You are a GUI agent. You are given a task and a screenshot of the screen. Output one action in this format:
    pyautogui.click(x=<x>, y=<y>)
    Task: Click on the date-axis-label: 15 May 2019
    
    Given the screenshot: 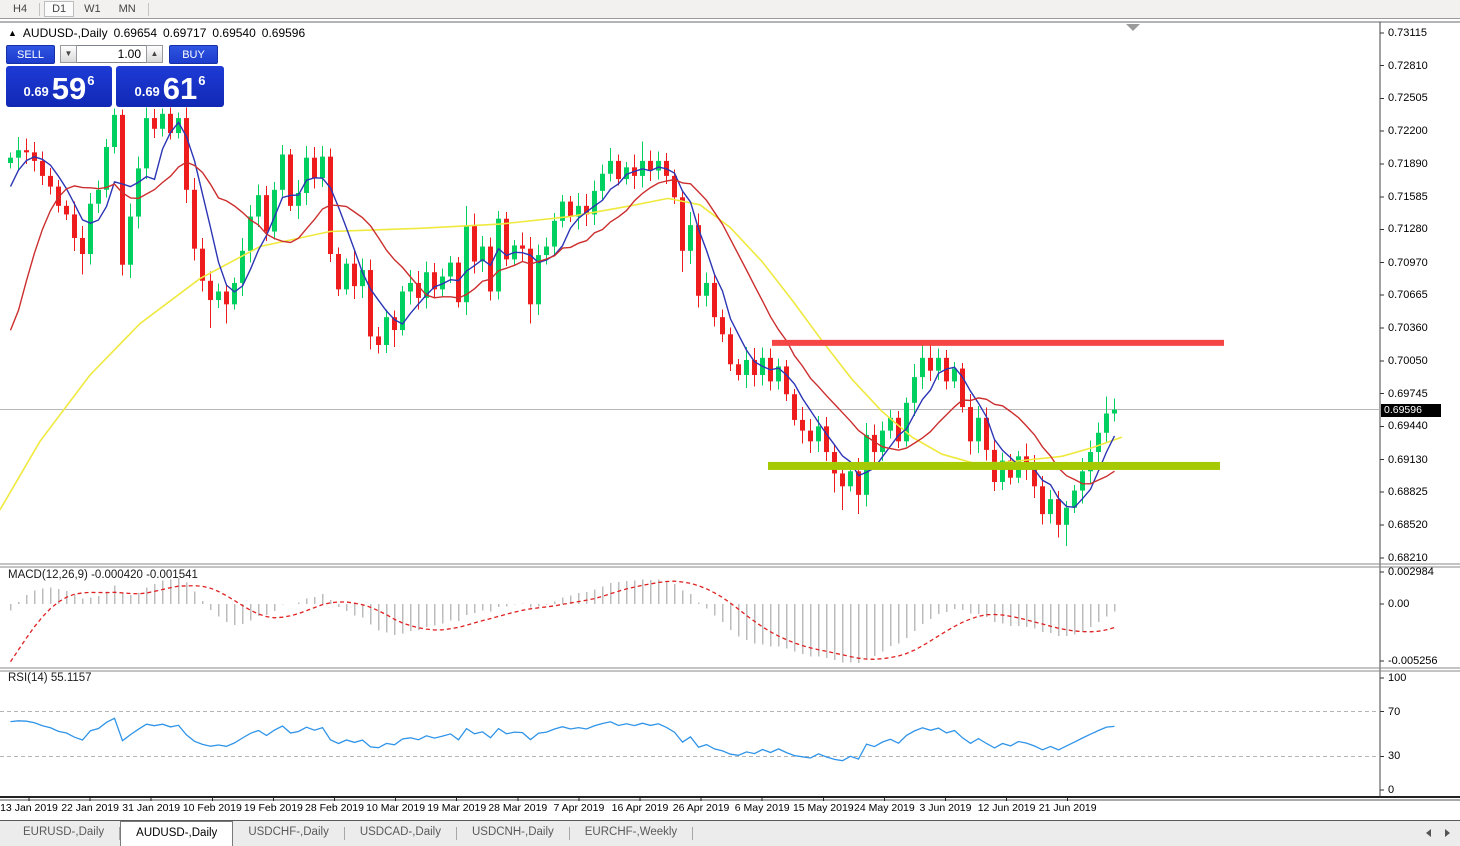 What is the action you would take?
    pyautogui.click(x=823, y=808)
    